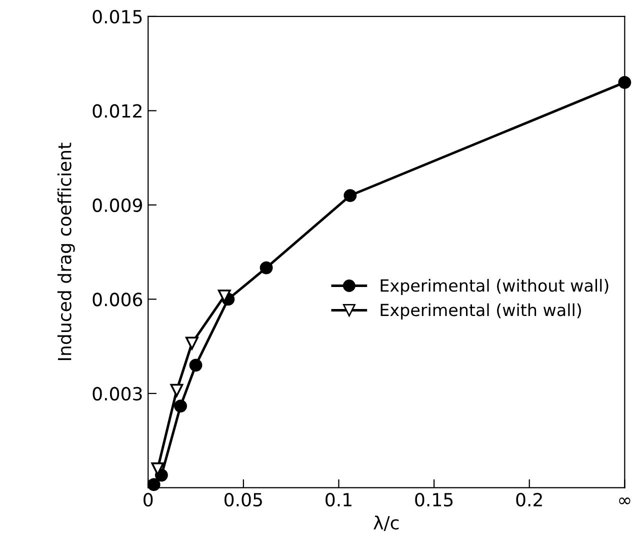 The image size is (644, 548). I want to click on y-tick-label: 0.006, so click(117, 299).